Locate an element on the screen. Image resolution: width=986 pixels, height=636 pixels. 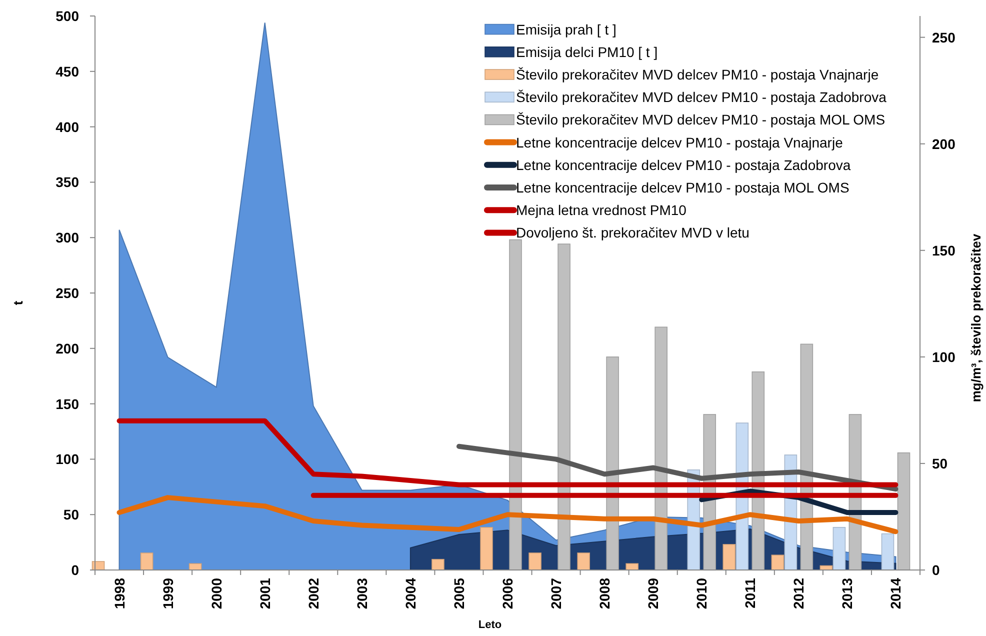
x-tick-label: 2004 is located at coordinates (410, 594).